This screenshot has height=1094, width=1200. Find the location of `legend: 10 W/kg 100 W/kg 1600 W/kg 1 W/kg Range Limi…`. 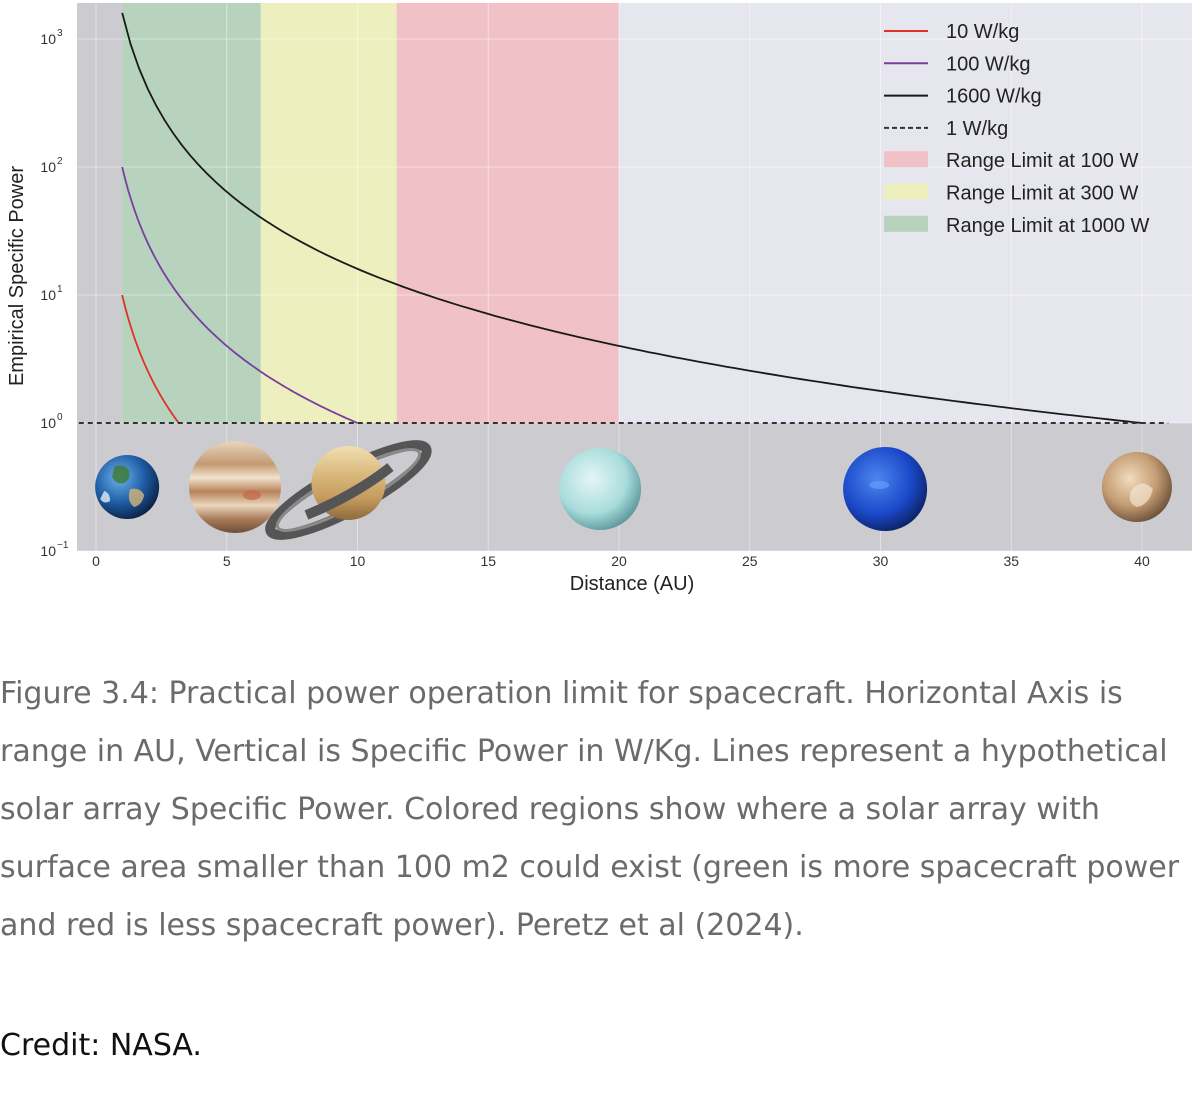

legend: 10 W/kg 100 W/kg 1600 W/kg 1 W/kg Range Limi… is located at coordinates (1017, 129).